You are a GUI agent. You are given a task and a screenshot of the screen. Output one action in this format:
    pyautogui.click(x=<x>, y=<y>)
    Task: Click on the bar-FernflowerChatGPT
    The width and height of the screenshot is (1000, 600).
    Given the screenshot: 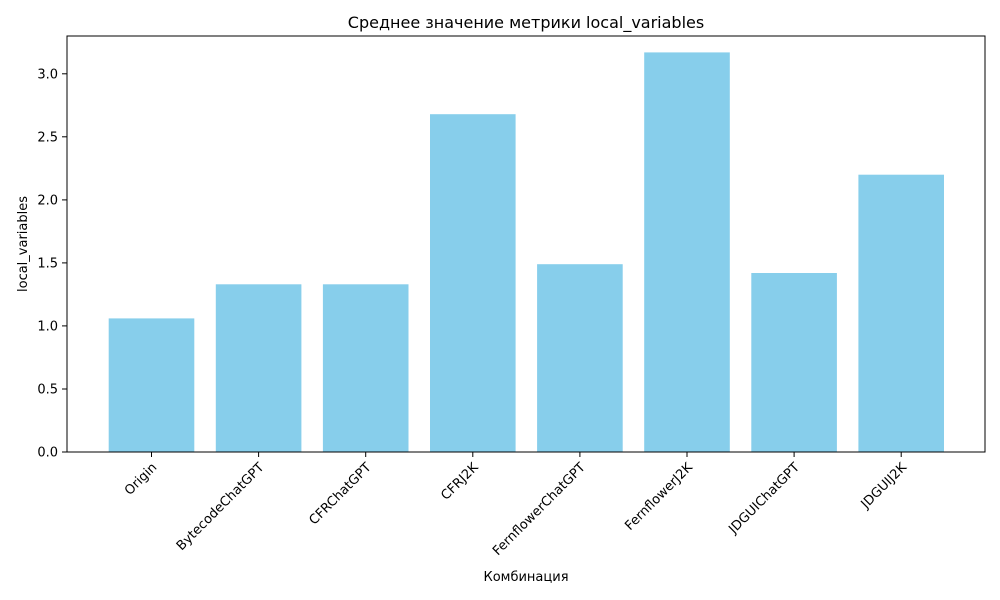 What is the action you would take?
    pyautogui.click(x=580, y=358)
    